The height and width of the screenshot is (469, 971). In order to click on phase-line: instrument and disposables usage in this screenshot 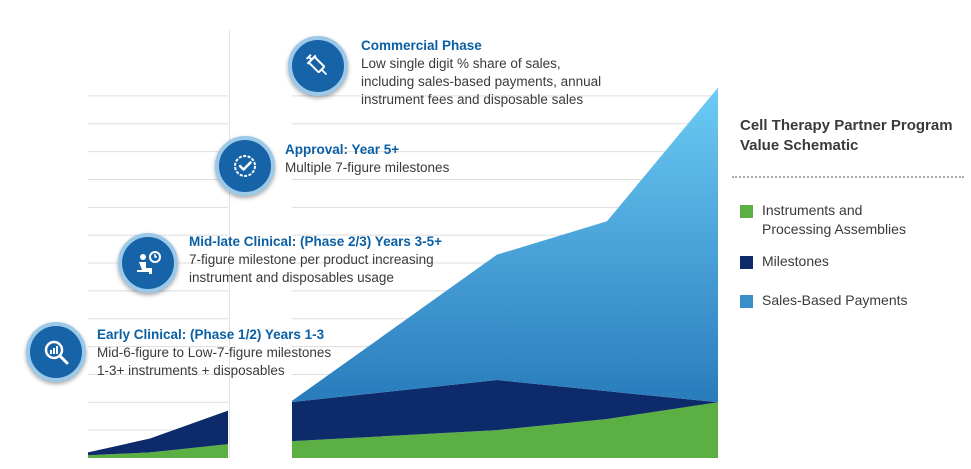, I will do `click(291, 277)`.